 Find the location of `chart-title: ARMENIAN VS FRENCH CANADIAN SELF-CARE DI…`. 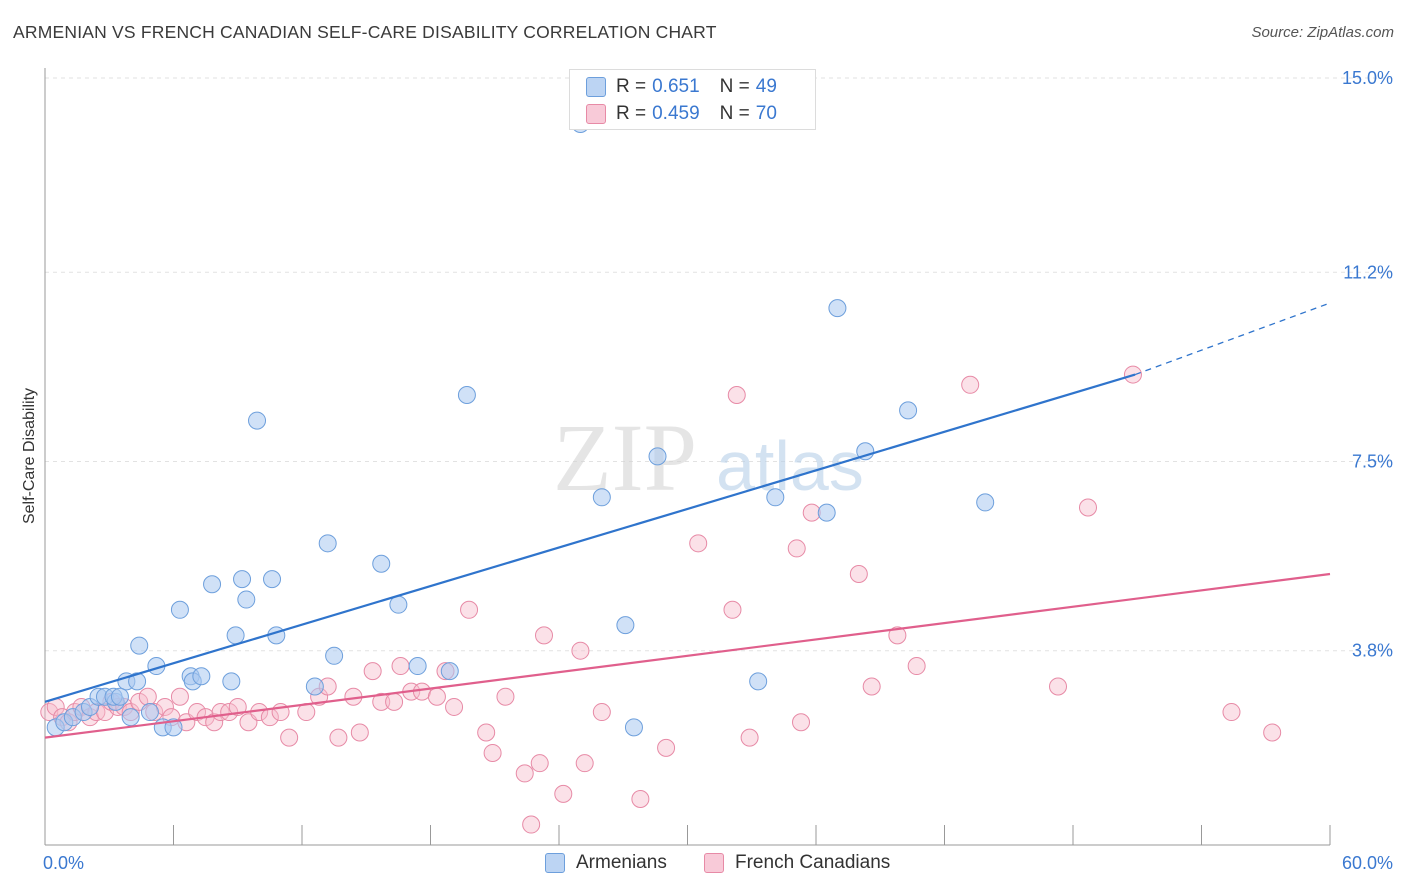

chart-title: ARMENIAN VS FRENCH CANADIAN SELF-CARE DI… is located at coordinates (365, 32).